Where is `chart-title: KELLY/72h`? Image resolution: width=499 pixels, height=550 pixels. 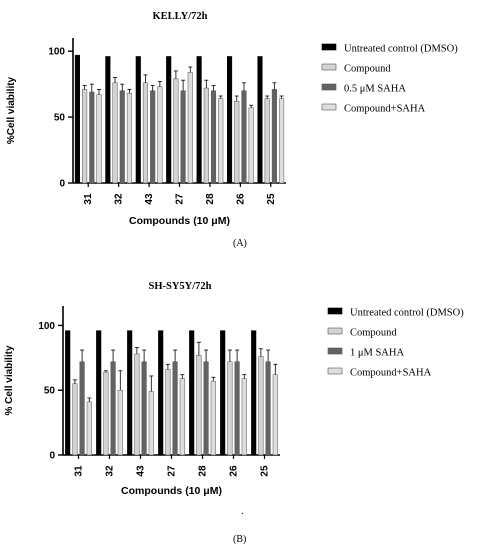
chart-title: KELLY/72h is located at coordinates (179, 16).